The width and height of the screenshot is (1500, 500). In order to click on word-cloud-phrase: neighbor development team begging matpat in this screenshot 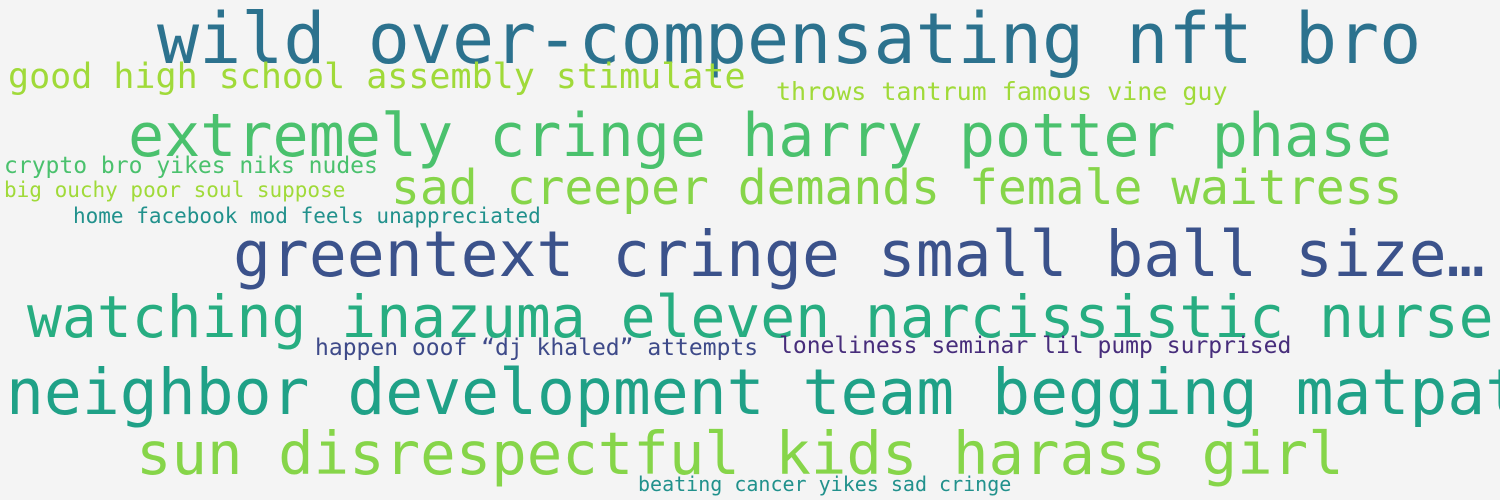, I will do `click(753, 392)`.